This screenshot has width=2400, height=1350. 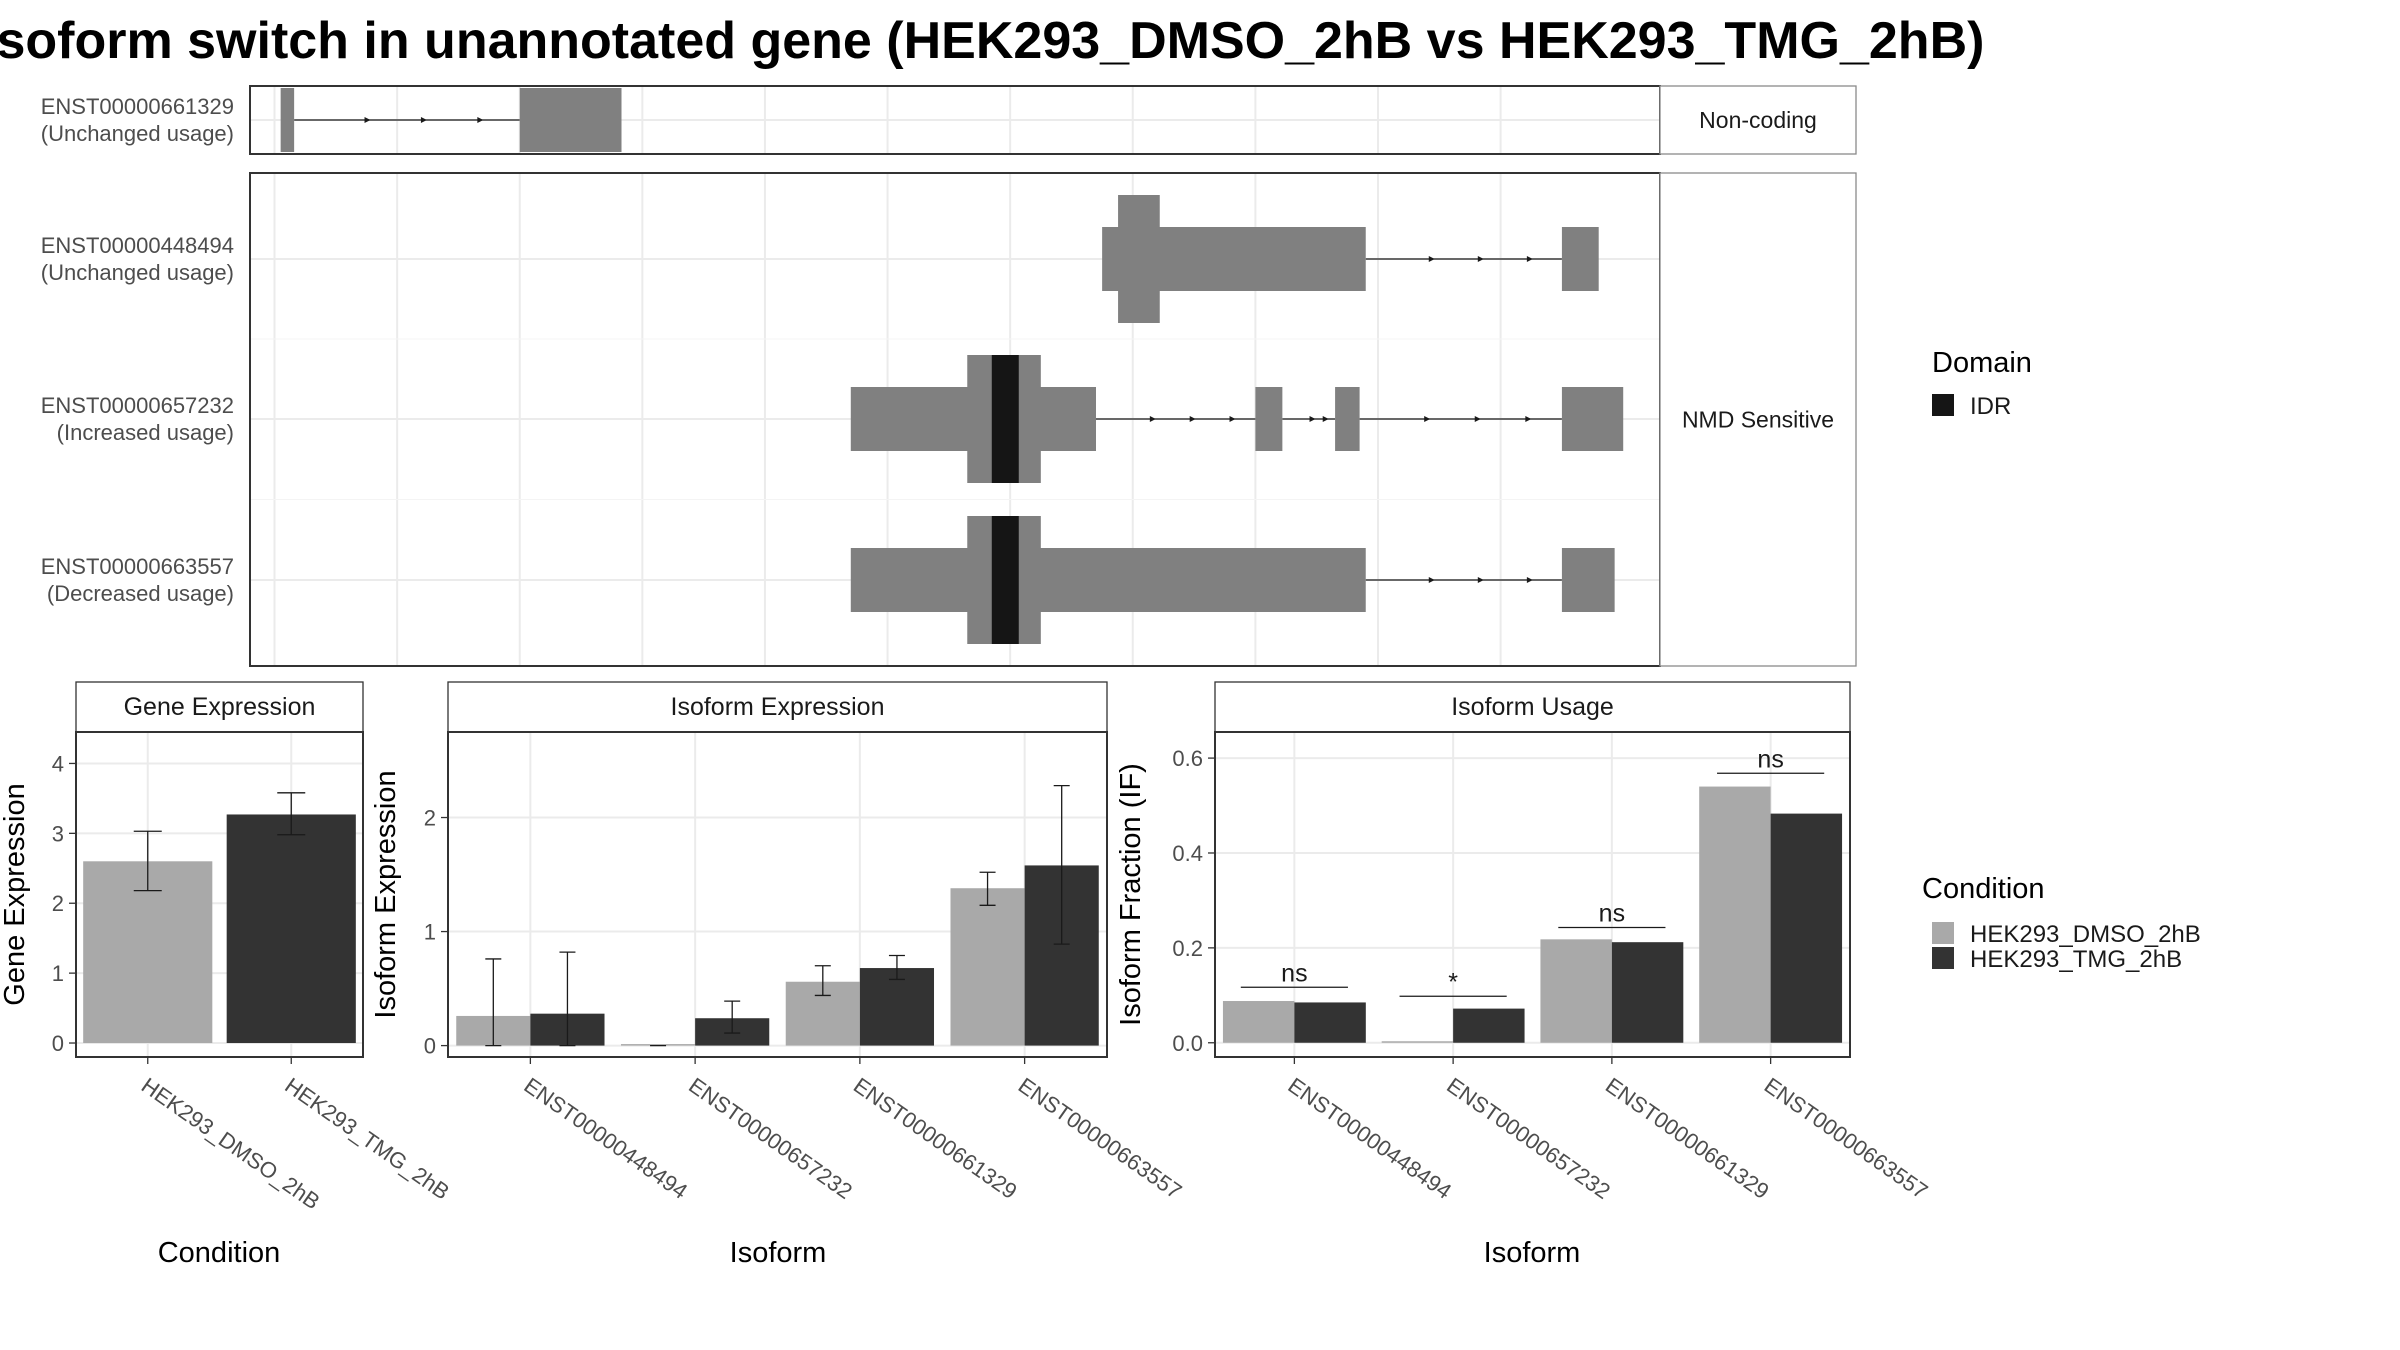 I want to click on y-tick-label: 0.0, so click(x=1187, y=1043).